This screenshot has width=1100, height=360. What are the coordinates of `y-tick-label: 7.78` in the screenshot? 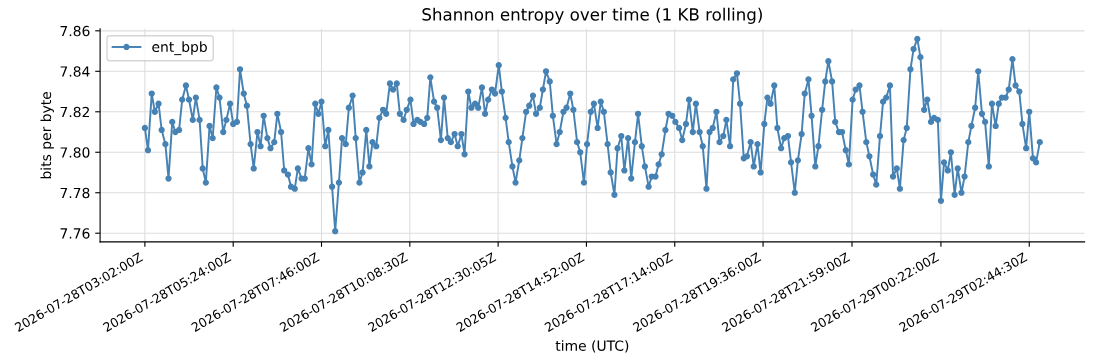 It's located at (75, 193).